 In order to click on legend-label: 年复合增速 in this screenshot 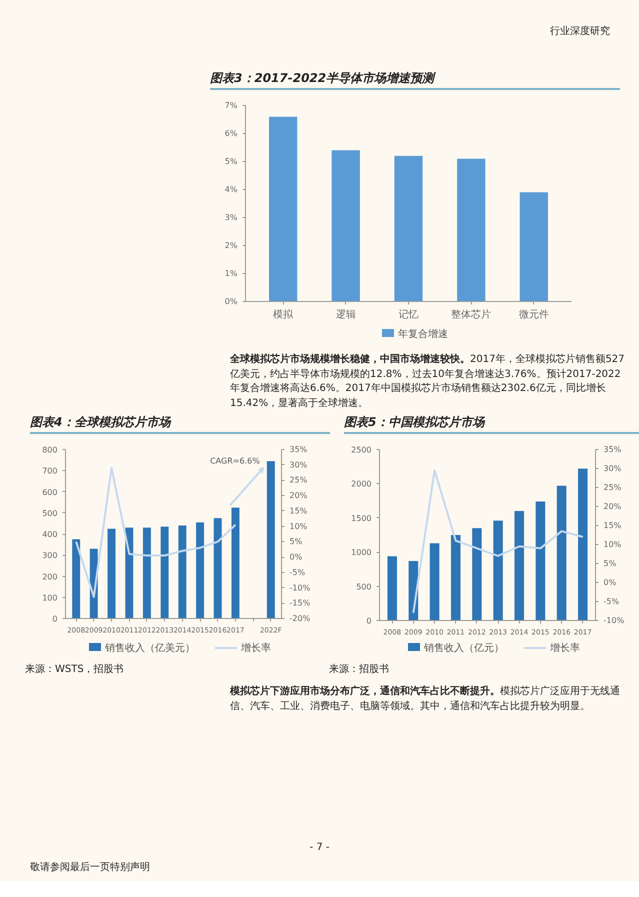, I will do `click(422, 334)`.